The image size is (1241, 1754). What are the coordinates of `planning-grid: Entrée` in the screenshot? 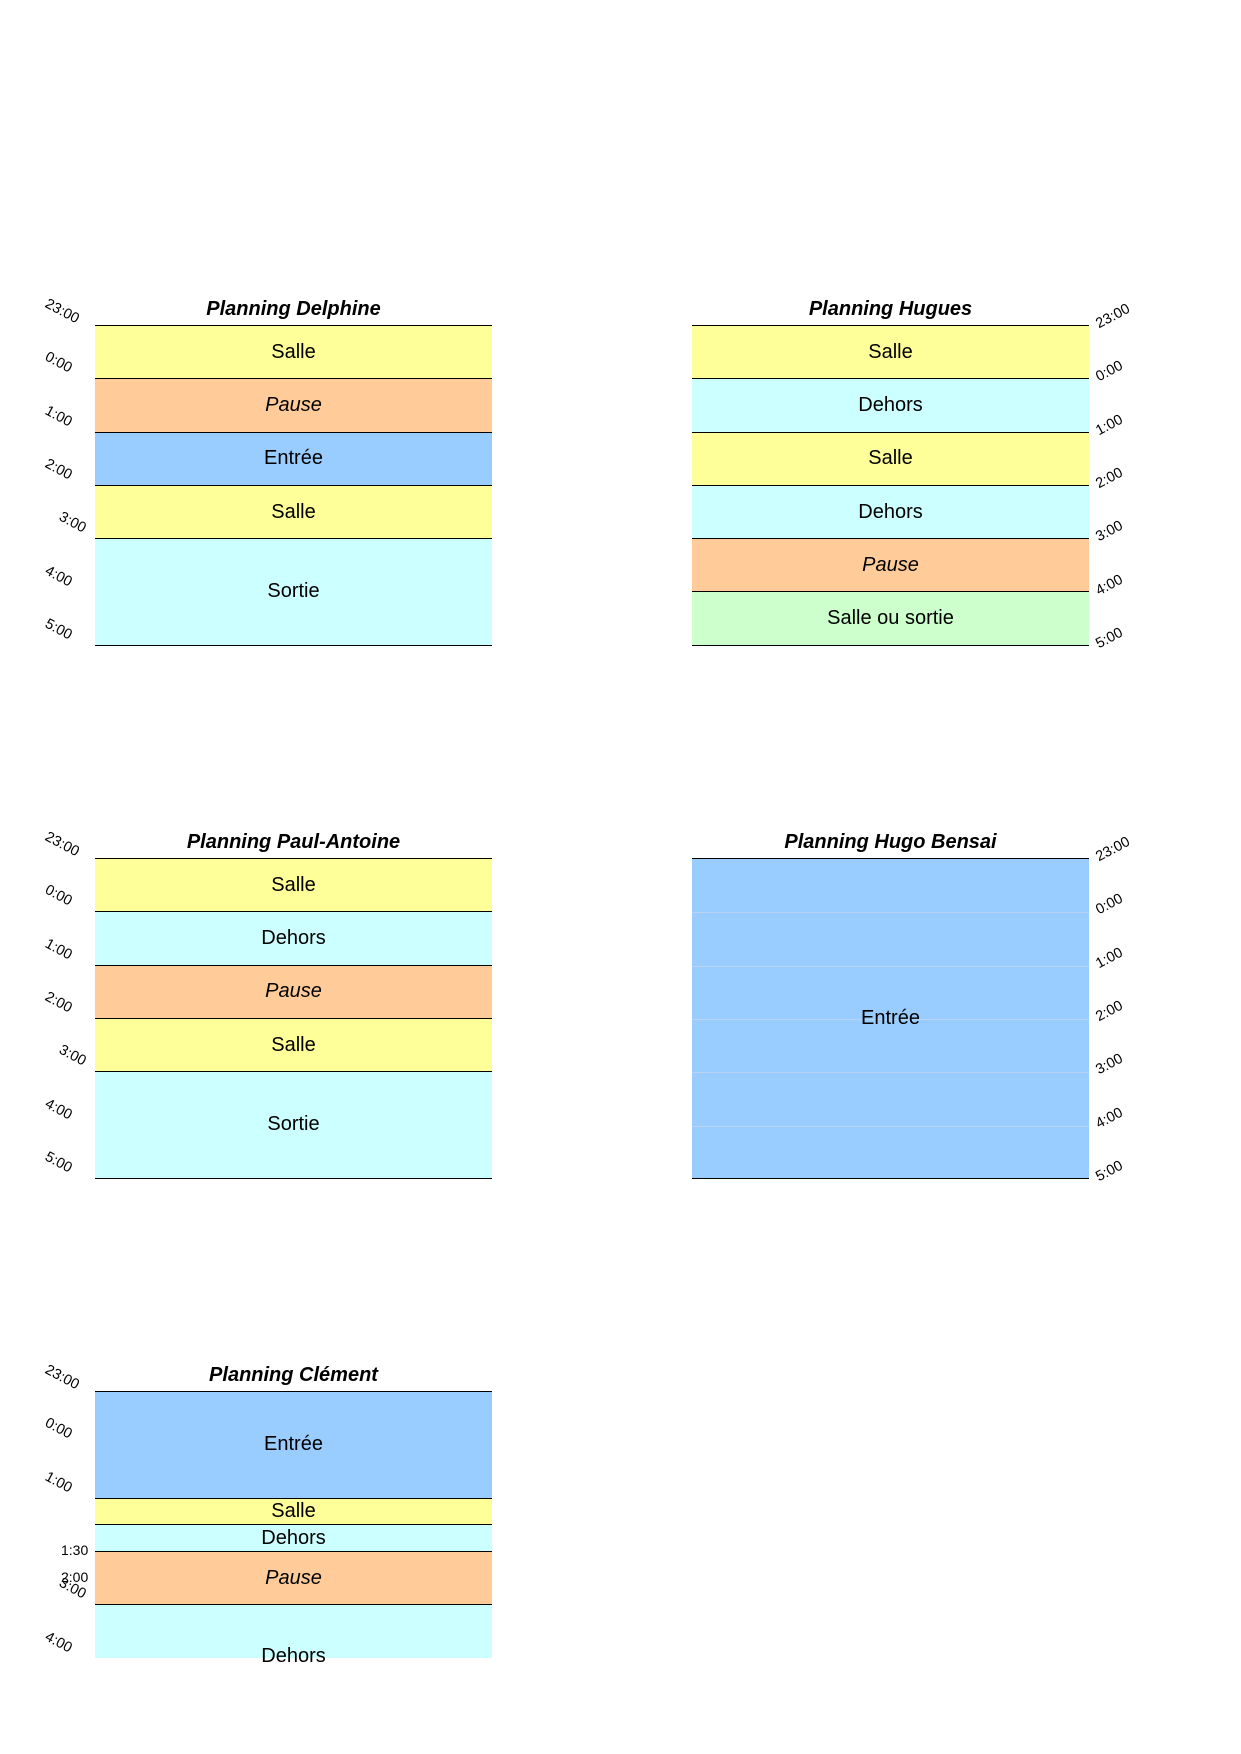 It's located at (890, 1018).